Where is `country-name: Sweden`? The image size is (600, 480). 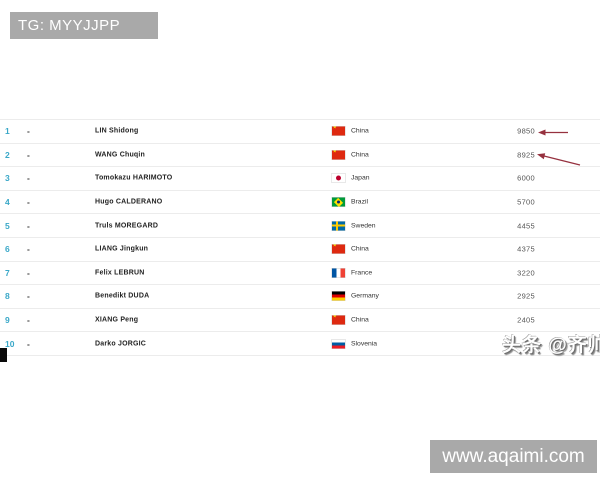 country-name: Sweden is located at coordinates (363, 226).